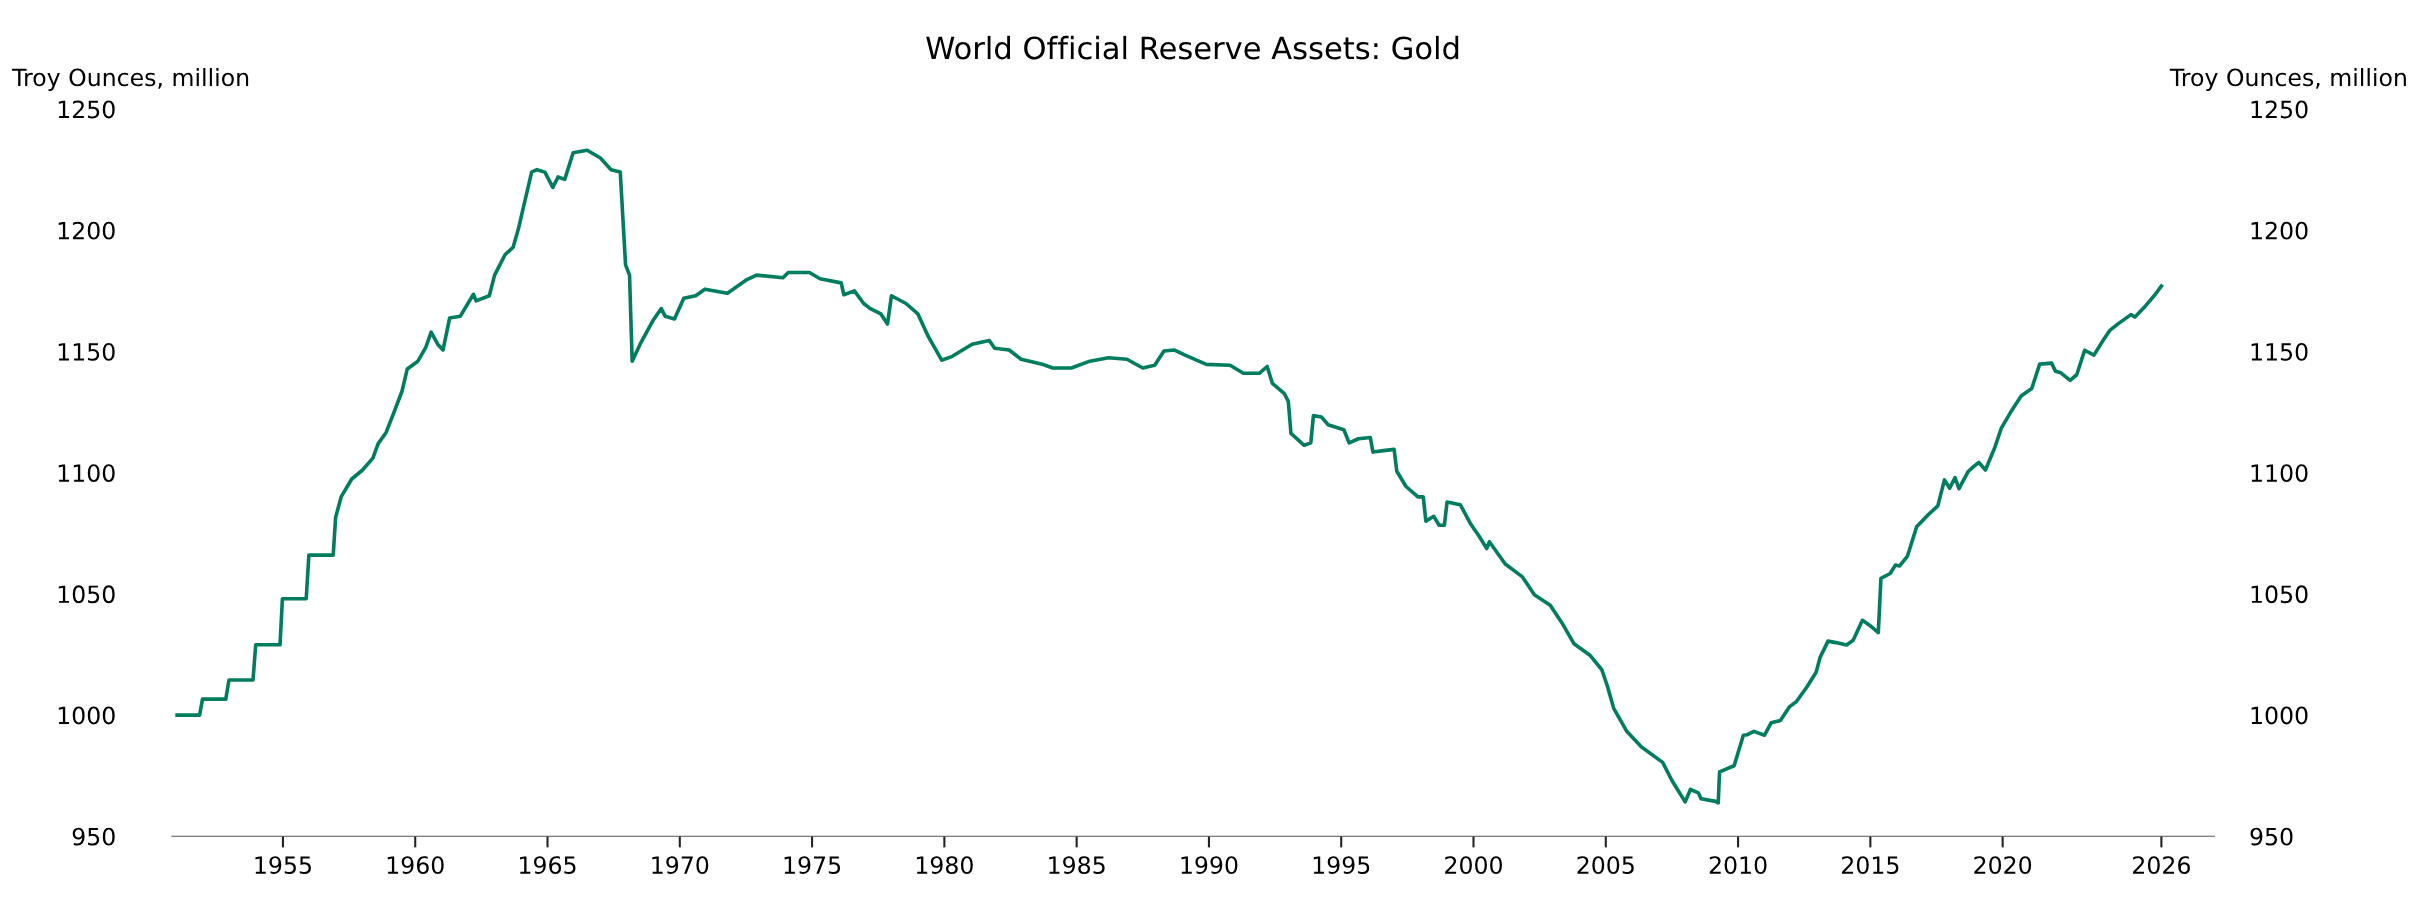 The image size is (2420, 909). I want to click on x-tick-label: 1975, so click(812, 865).